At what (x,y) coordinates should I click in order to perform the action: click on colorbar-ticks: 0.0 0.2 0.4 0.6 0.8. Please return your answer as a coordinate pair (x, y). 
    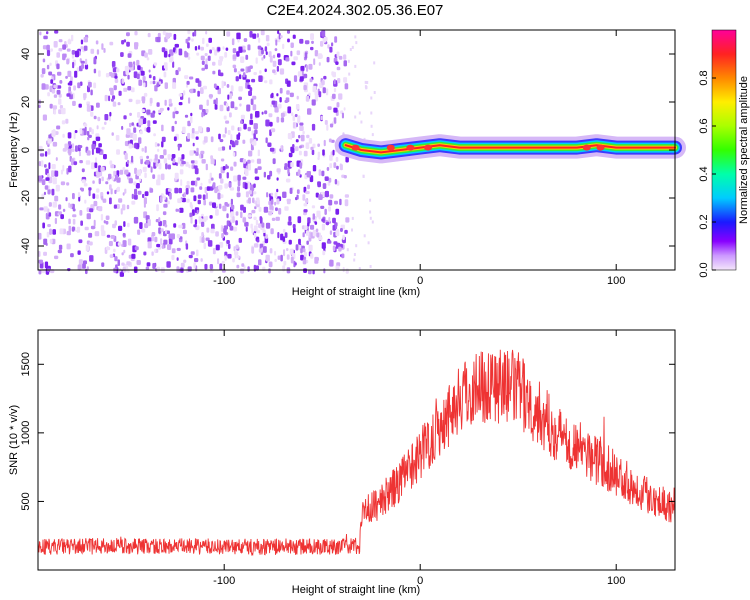
    Looking at the image, I should click on (707, 174).